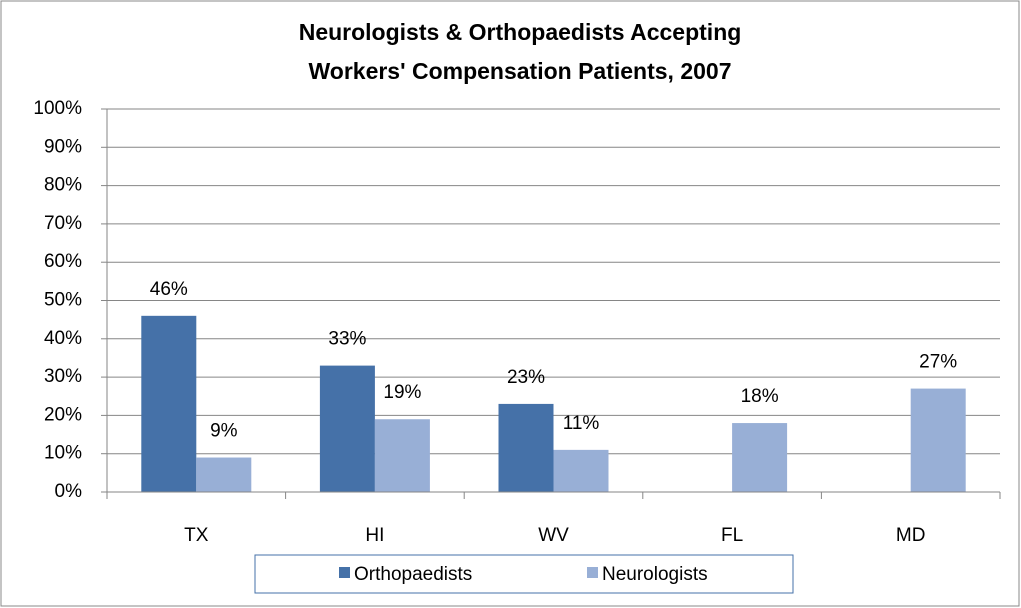 The width and height of the screenshot is (1021, 608). Describe the element at coordinates (938, 362) in the screenshot. I see `data-label: 27%` at that location.